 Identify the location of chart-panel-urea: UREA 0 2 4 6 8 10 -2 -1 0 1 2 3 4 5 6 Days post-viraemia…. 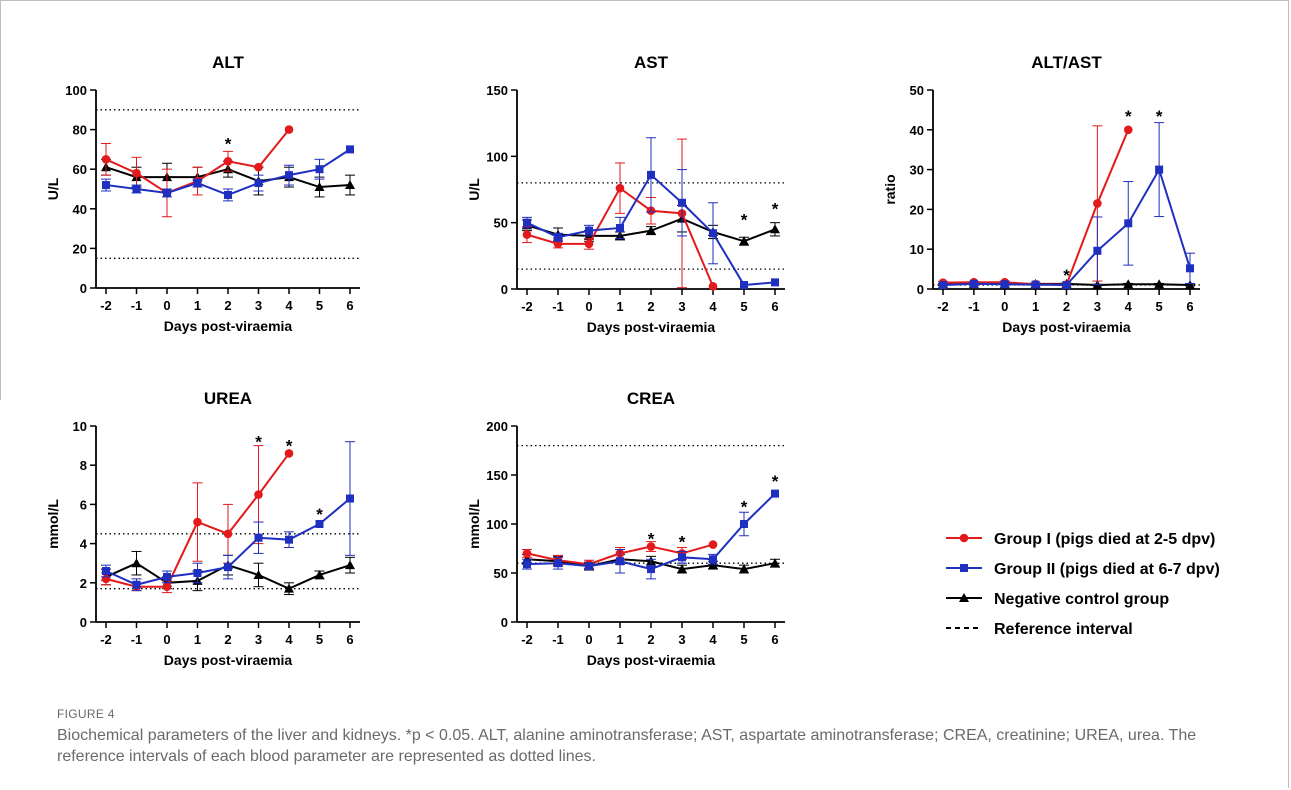
(202, 528).